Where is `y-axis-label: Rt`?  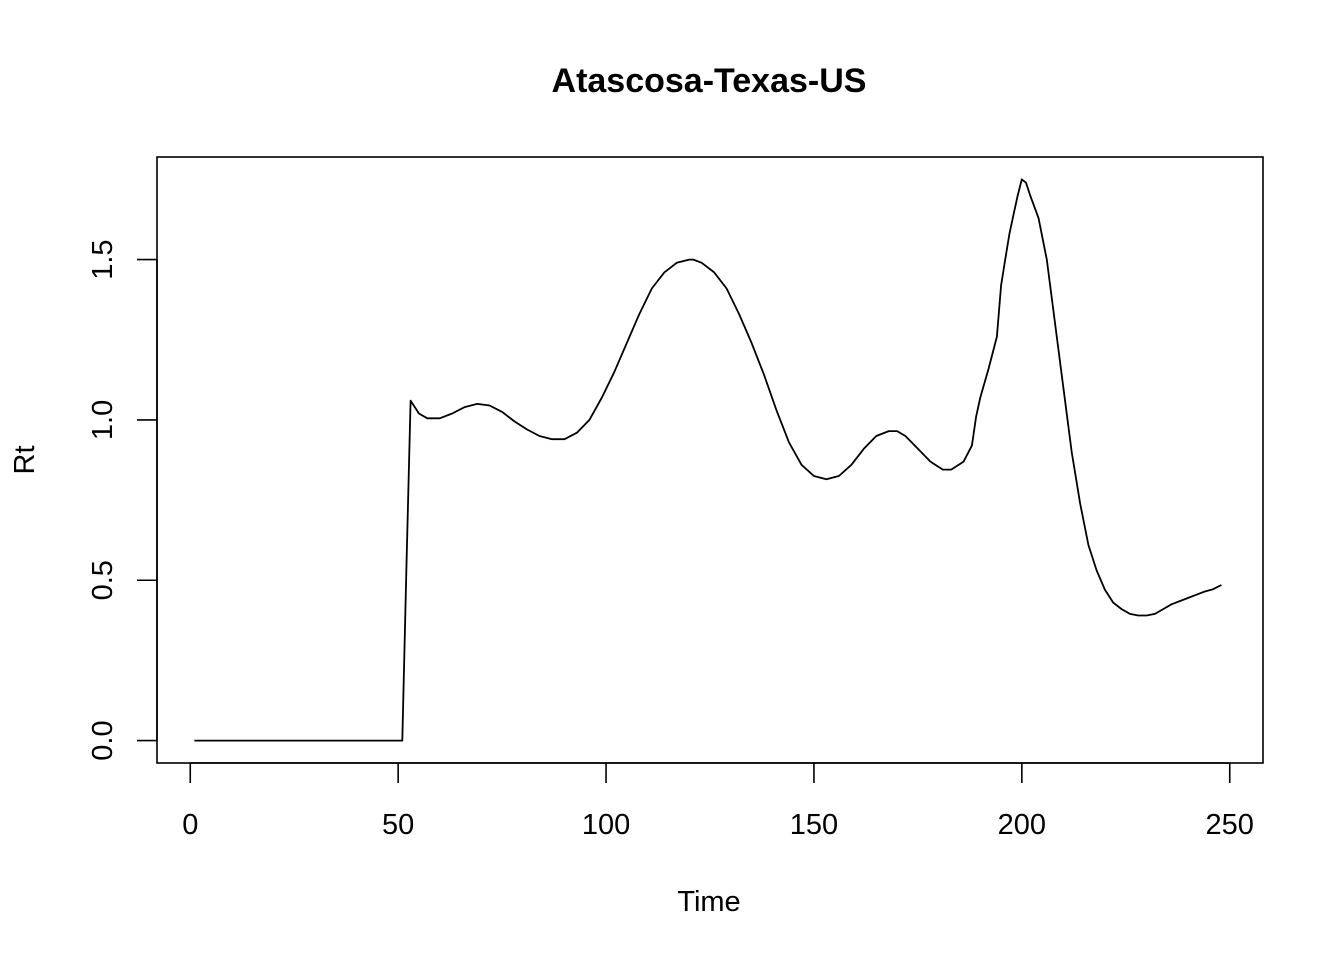 y-axis-label: Rt is located at coordinates (25, 460).